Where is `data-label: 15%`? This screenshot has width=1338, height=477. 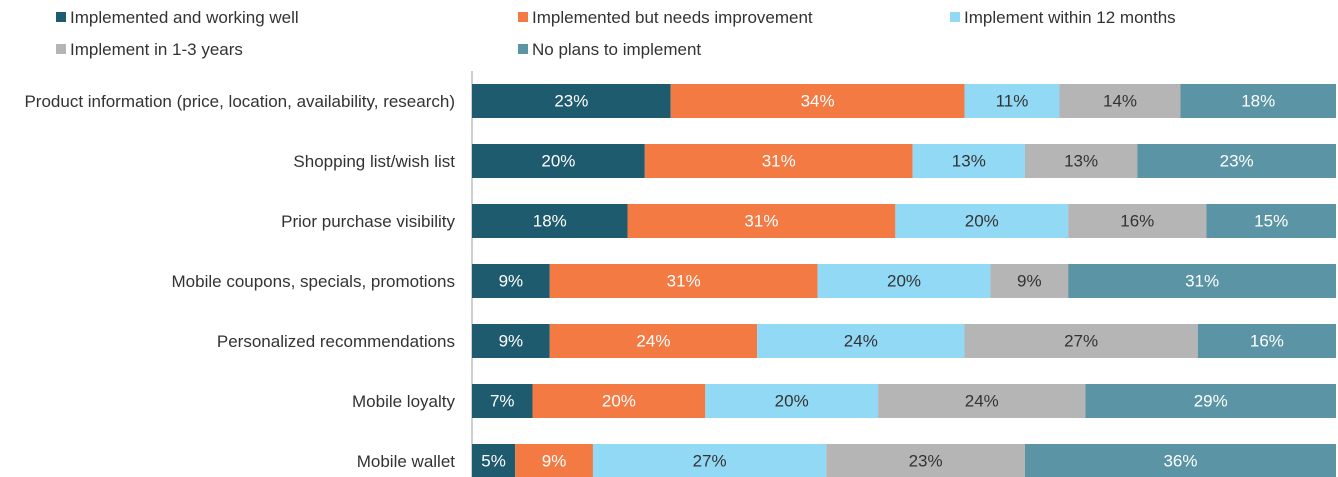 data-label: 15% is located at coordinates (1271, 221).